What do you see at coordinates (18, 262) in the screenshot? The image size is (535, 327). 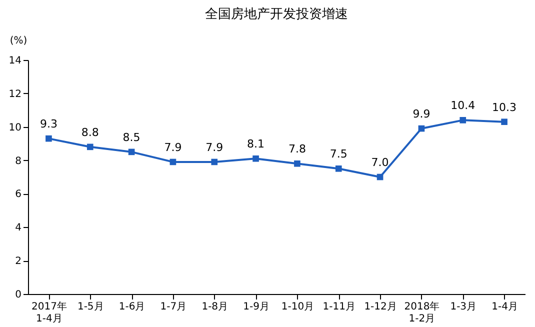 I see `y-tick-label: 2` at bounding box center [18, 262].